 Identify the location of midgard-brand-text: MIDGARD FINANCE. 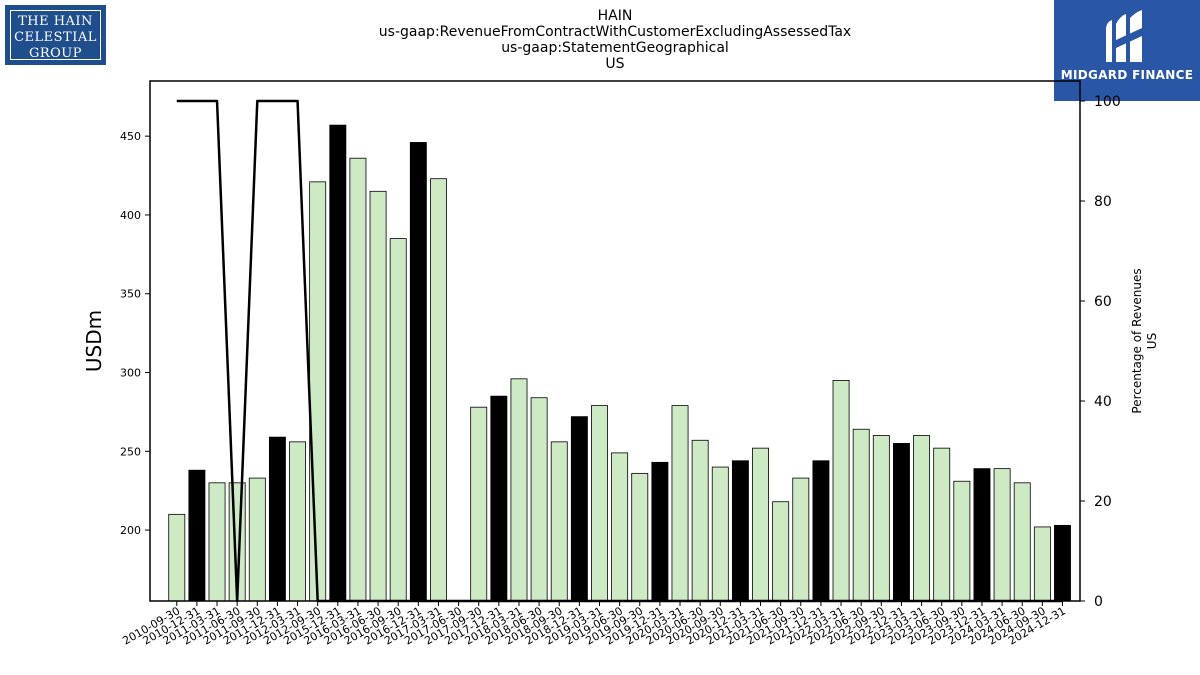
(1127, 75).